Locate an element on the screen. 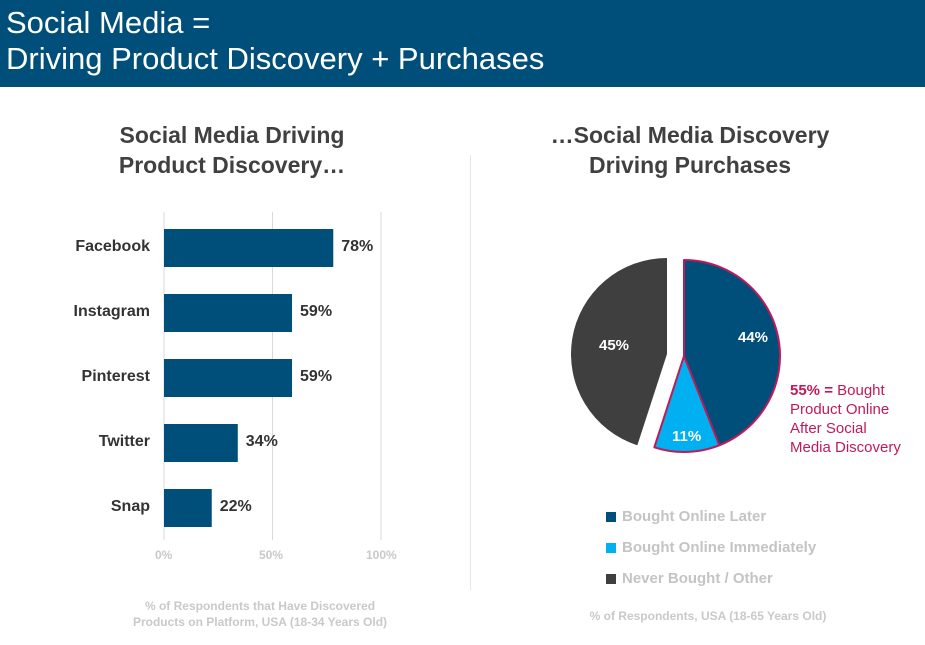 The height and width of the screenshot is (645, 925). category-label-facebook: Facebook is located at coordinates (112, 246).